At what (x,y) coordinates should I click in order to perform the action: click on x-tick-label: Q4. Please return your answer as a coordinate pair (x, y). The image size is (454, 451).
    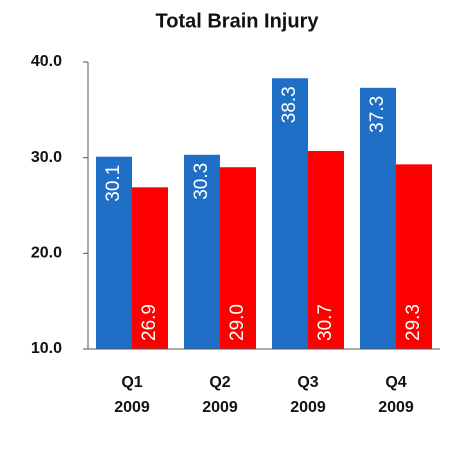
    Looking at the image, I should click on (395, 382).